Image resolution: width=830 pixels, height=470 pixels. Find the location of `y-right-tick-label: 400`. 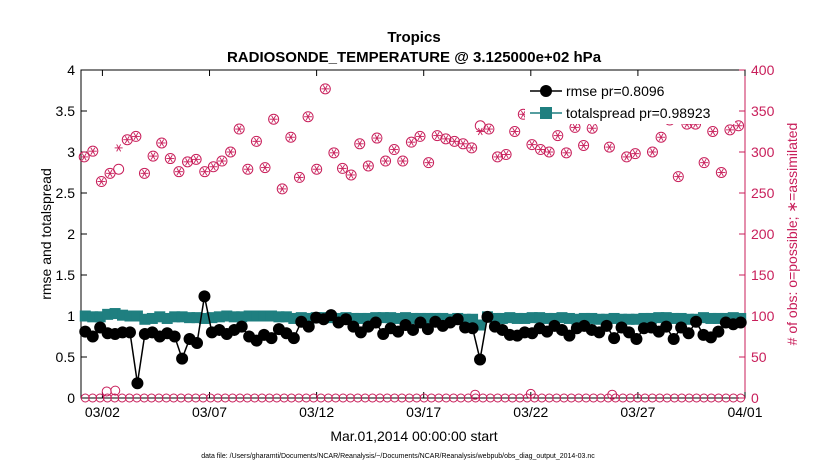

y-right-tick-label: 400 is located at coordinates (763, 70).